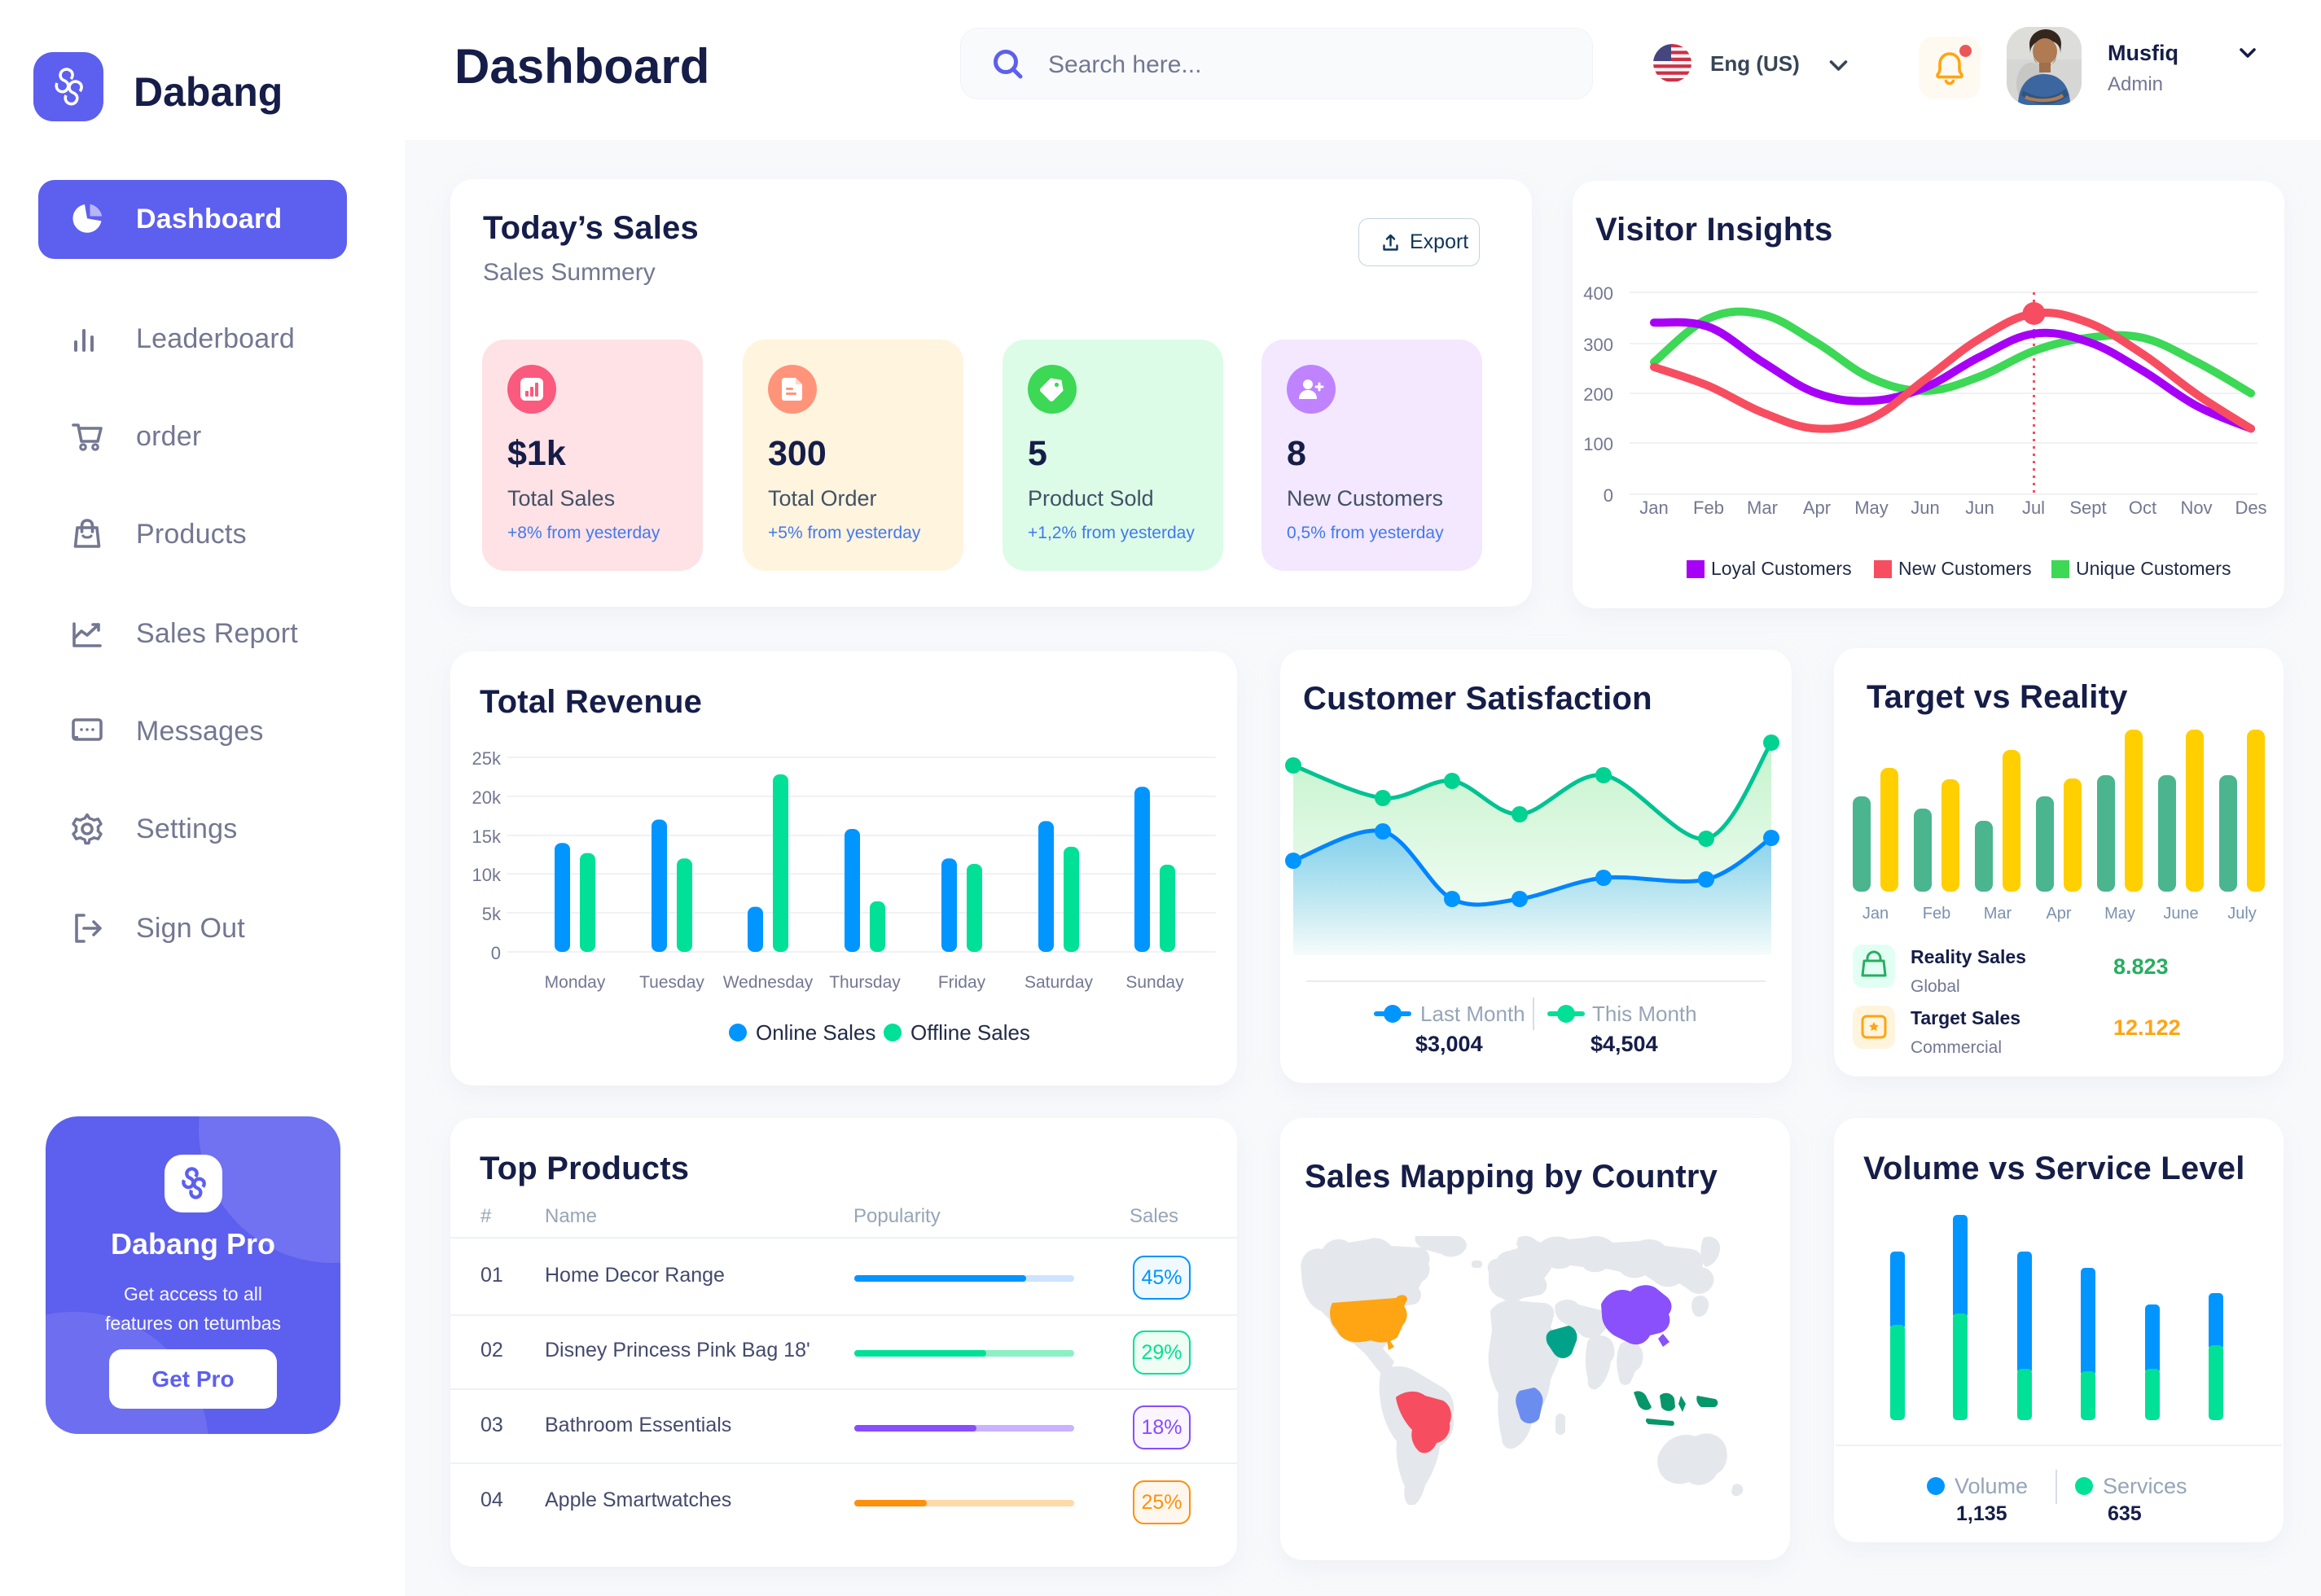 This screenshot has width=2321, height=1596. What do you see at coordinates (865, 982) in the screenshot?
I see `svg-text: Thursday` at bounding box center [865, 982].